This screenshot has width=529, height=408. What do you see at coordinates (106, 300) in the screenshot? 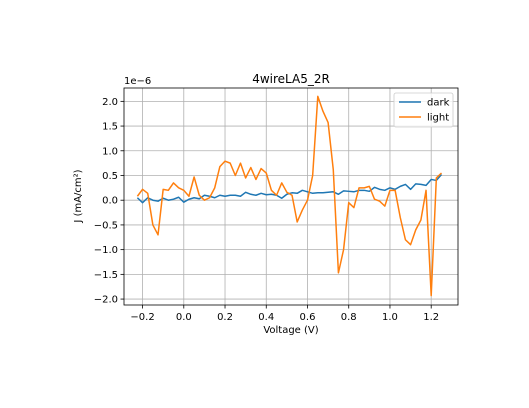
I see `y-tick-label: −2.0` at bounding box center [106, 300].